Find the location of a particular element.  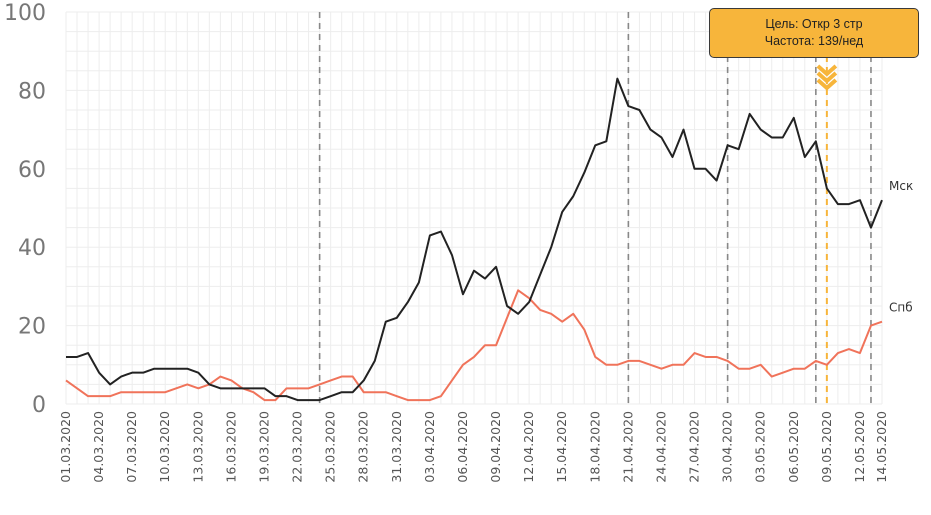

series-label-Спб: Спб is located at coordinates (901, 308).